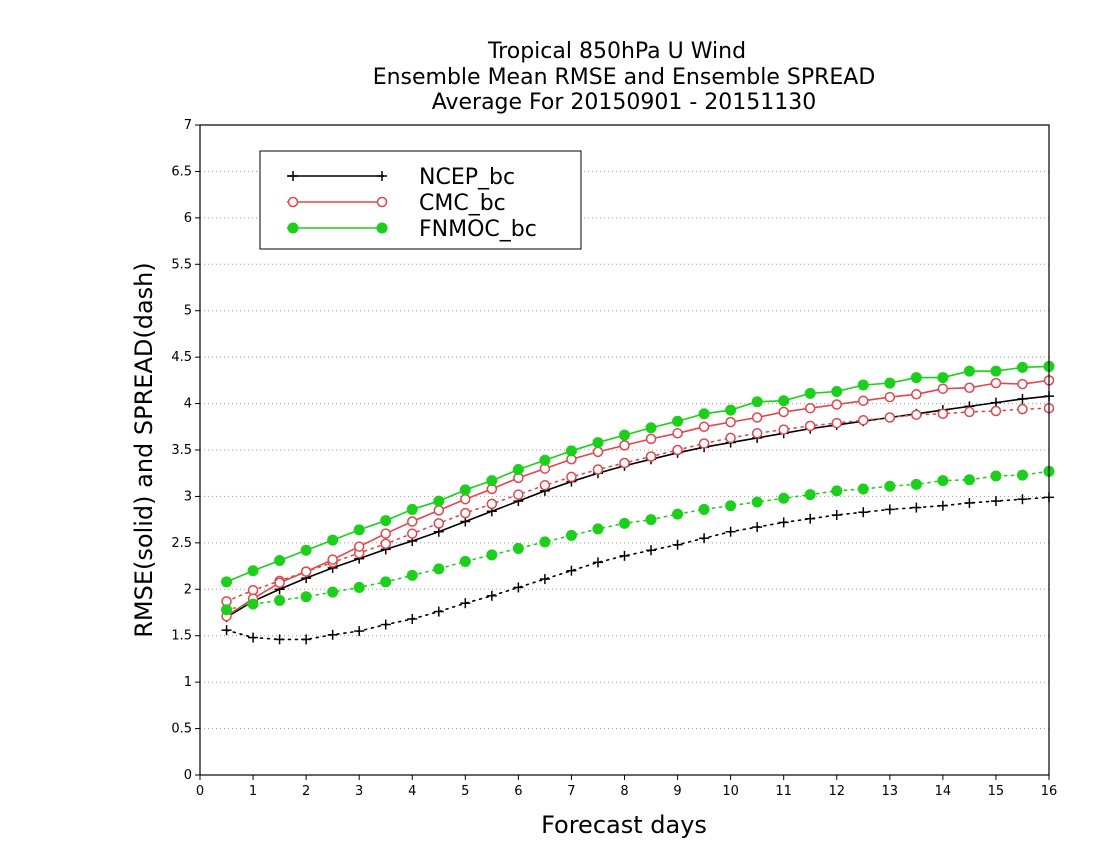  Describe the element at coordinates (401, 177) in the screenshot. I see `legend-item-ncep-bc: NCEP_bc` at that location.